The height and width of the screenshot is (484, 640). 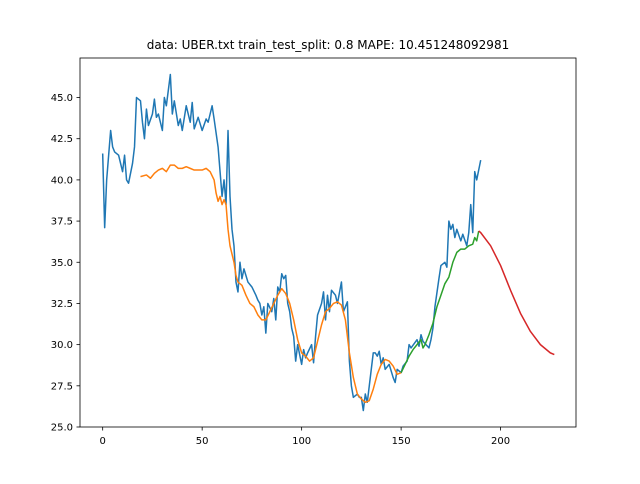 What do you see at coordinates (401, 441) in the screenshot?
I see `x-tick-label: 150` at bounding box center [401, 441].